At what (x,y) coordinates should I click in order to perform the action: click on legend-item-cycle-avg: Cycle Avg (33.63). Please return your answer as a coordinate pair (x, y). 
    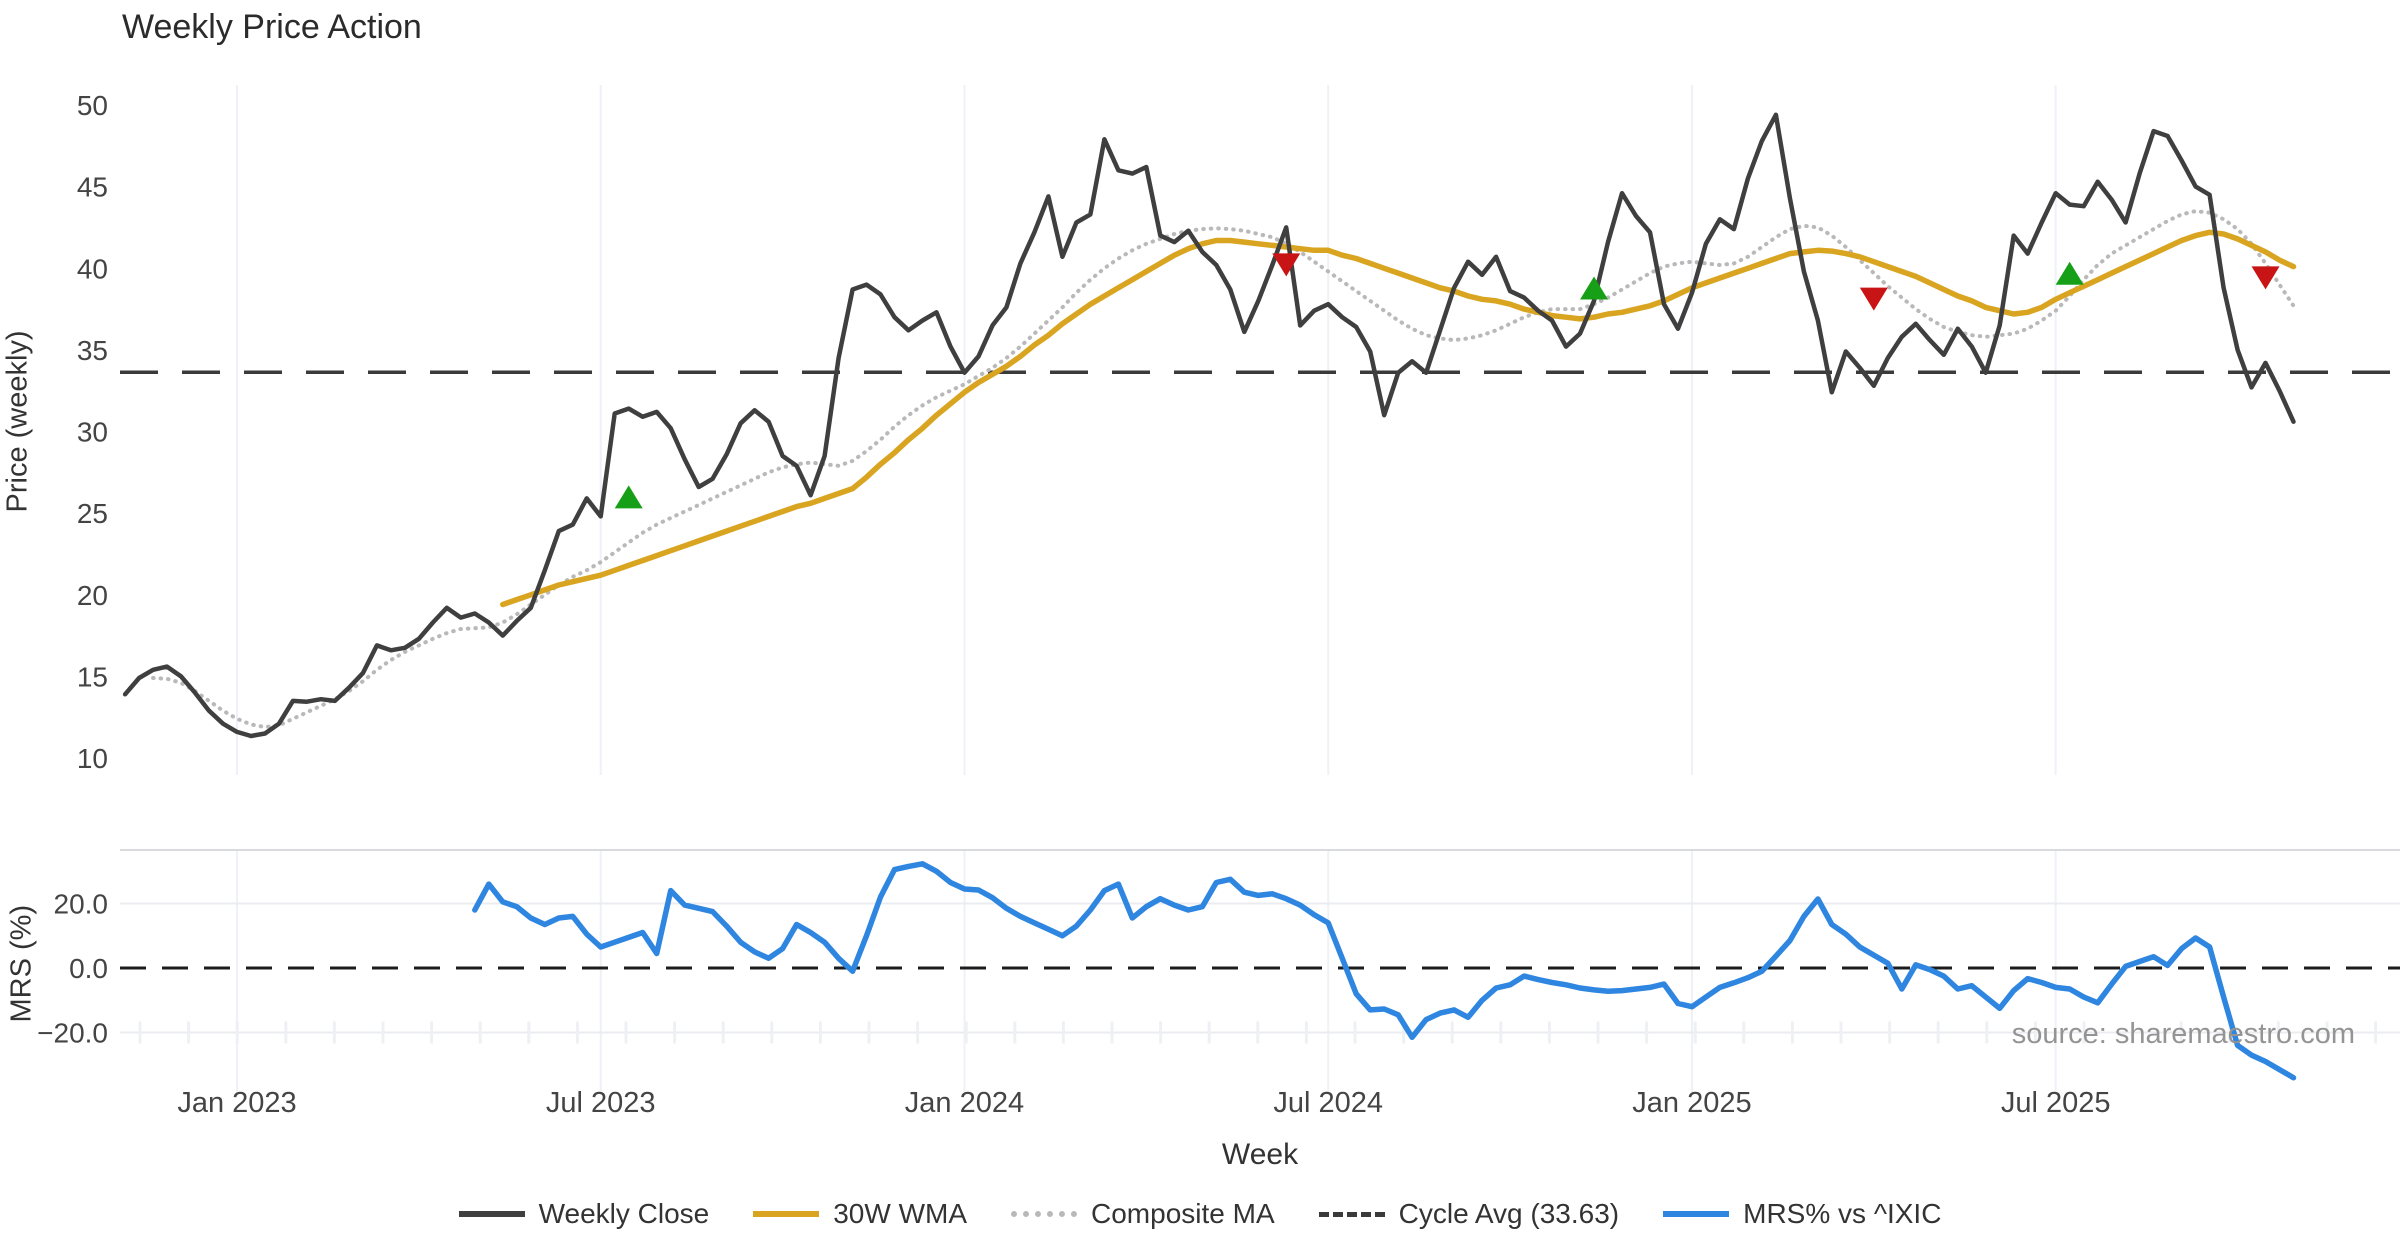
    Looking at the image, I should click on (1469, 1214).